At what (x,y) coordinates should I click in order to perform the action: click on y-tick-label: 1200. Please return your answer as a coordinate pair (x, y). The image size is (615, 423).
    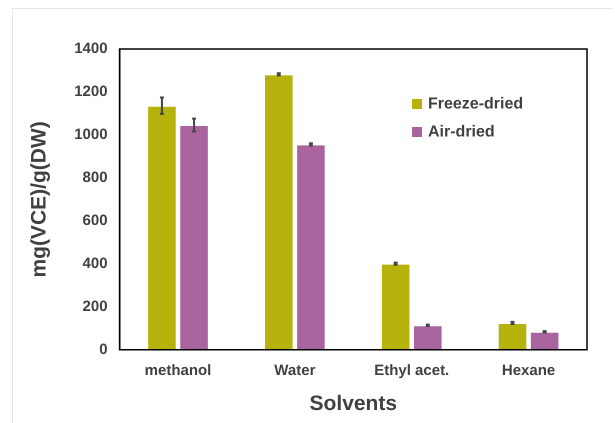
    Looking at the image, I should click on (91, 91).